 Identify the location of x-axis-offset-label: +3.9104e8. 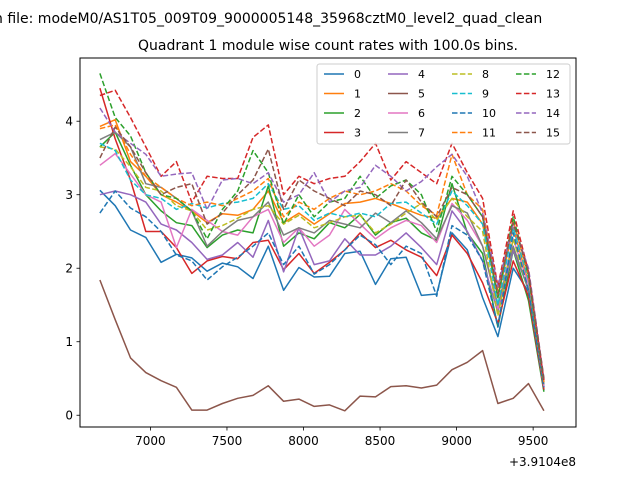
(542, 462).